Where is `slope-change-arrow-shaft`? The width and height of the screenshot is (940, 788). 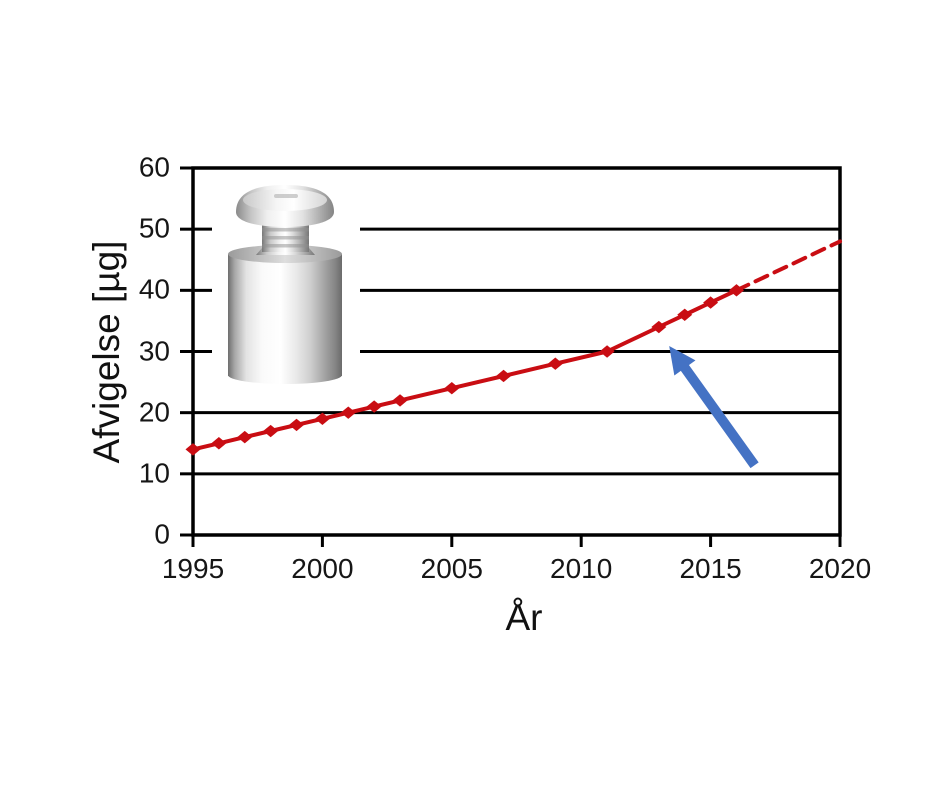
slope-change-arrow-shaft is located at coordinates (718, 414).